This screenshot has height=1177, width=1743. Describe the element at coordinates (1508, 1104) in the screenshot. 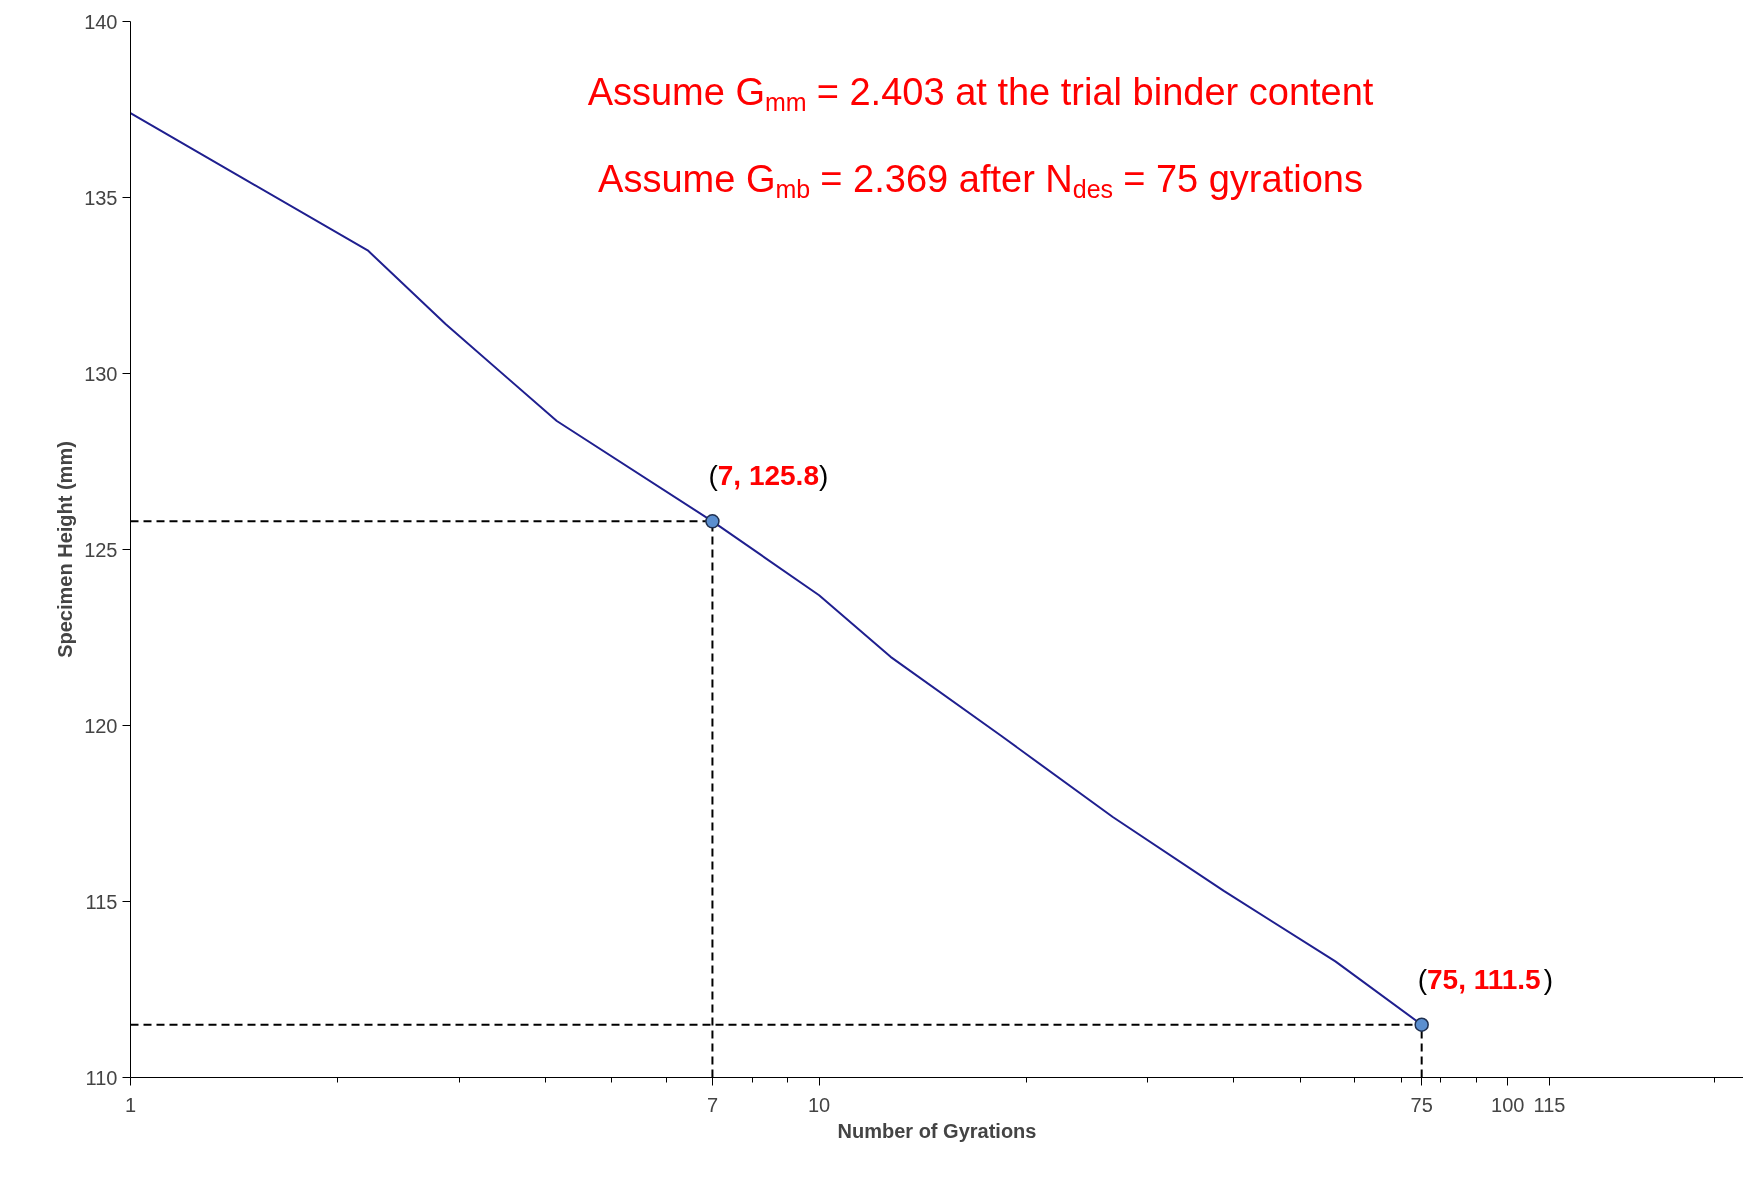

I see `x-tick-label: 100` at that location.